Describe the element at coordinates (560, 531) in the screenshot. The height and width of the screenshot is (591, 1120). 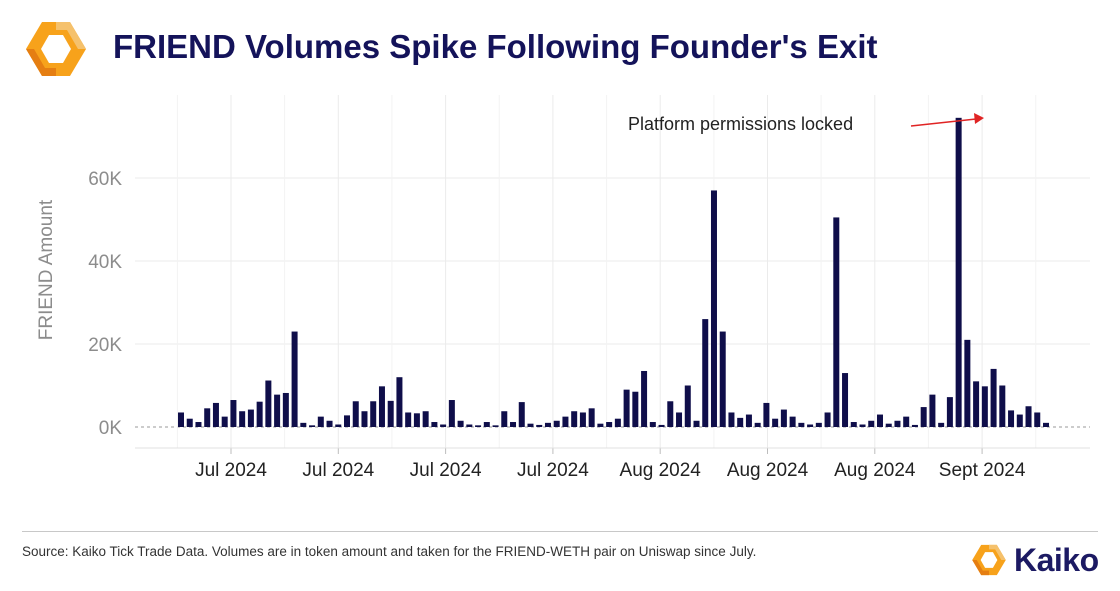
I see `footer-divider` at that location.